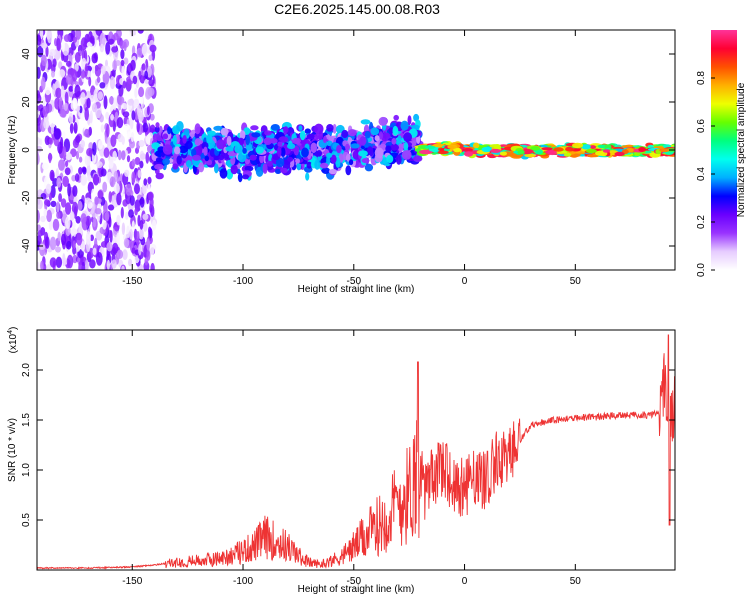  What do you see at coordinates (26, 102) in the screenshot?
I see `y-tick-label: 20` at bounding box center [26, 102].